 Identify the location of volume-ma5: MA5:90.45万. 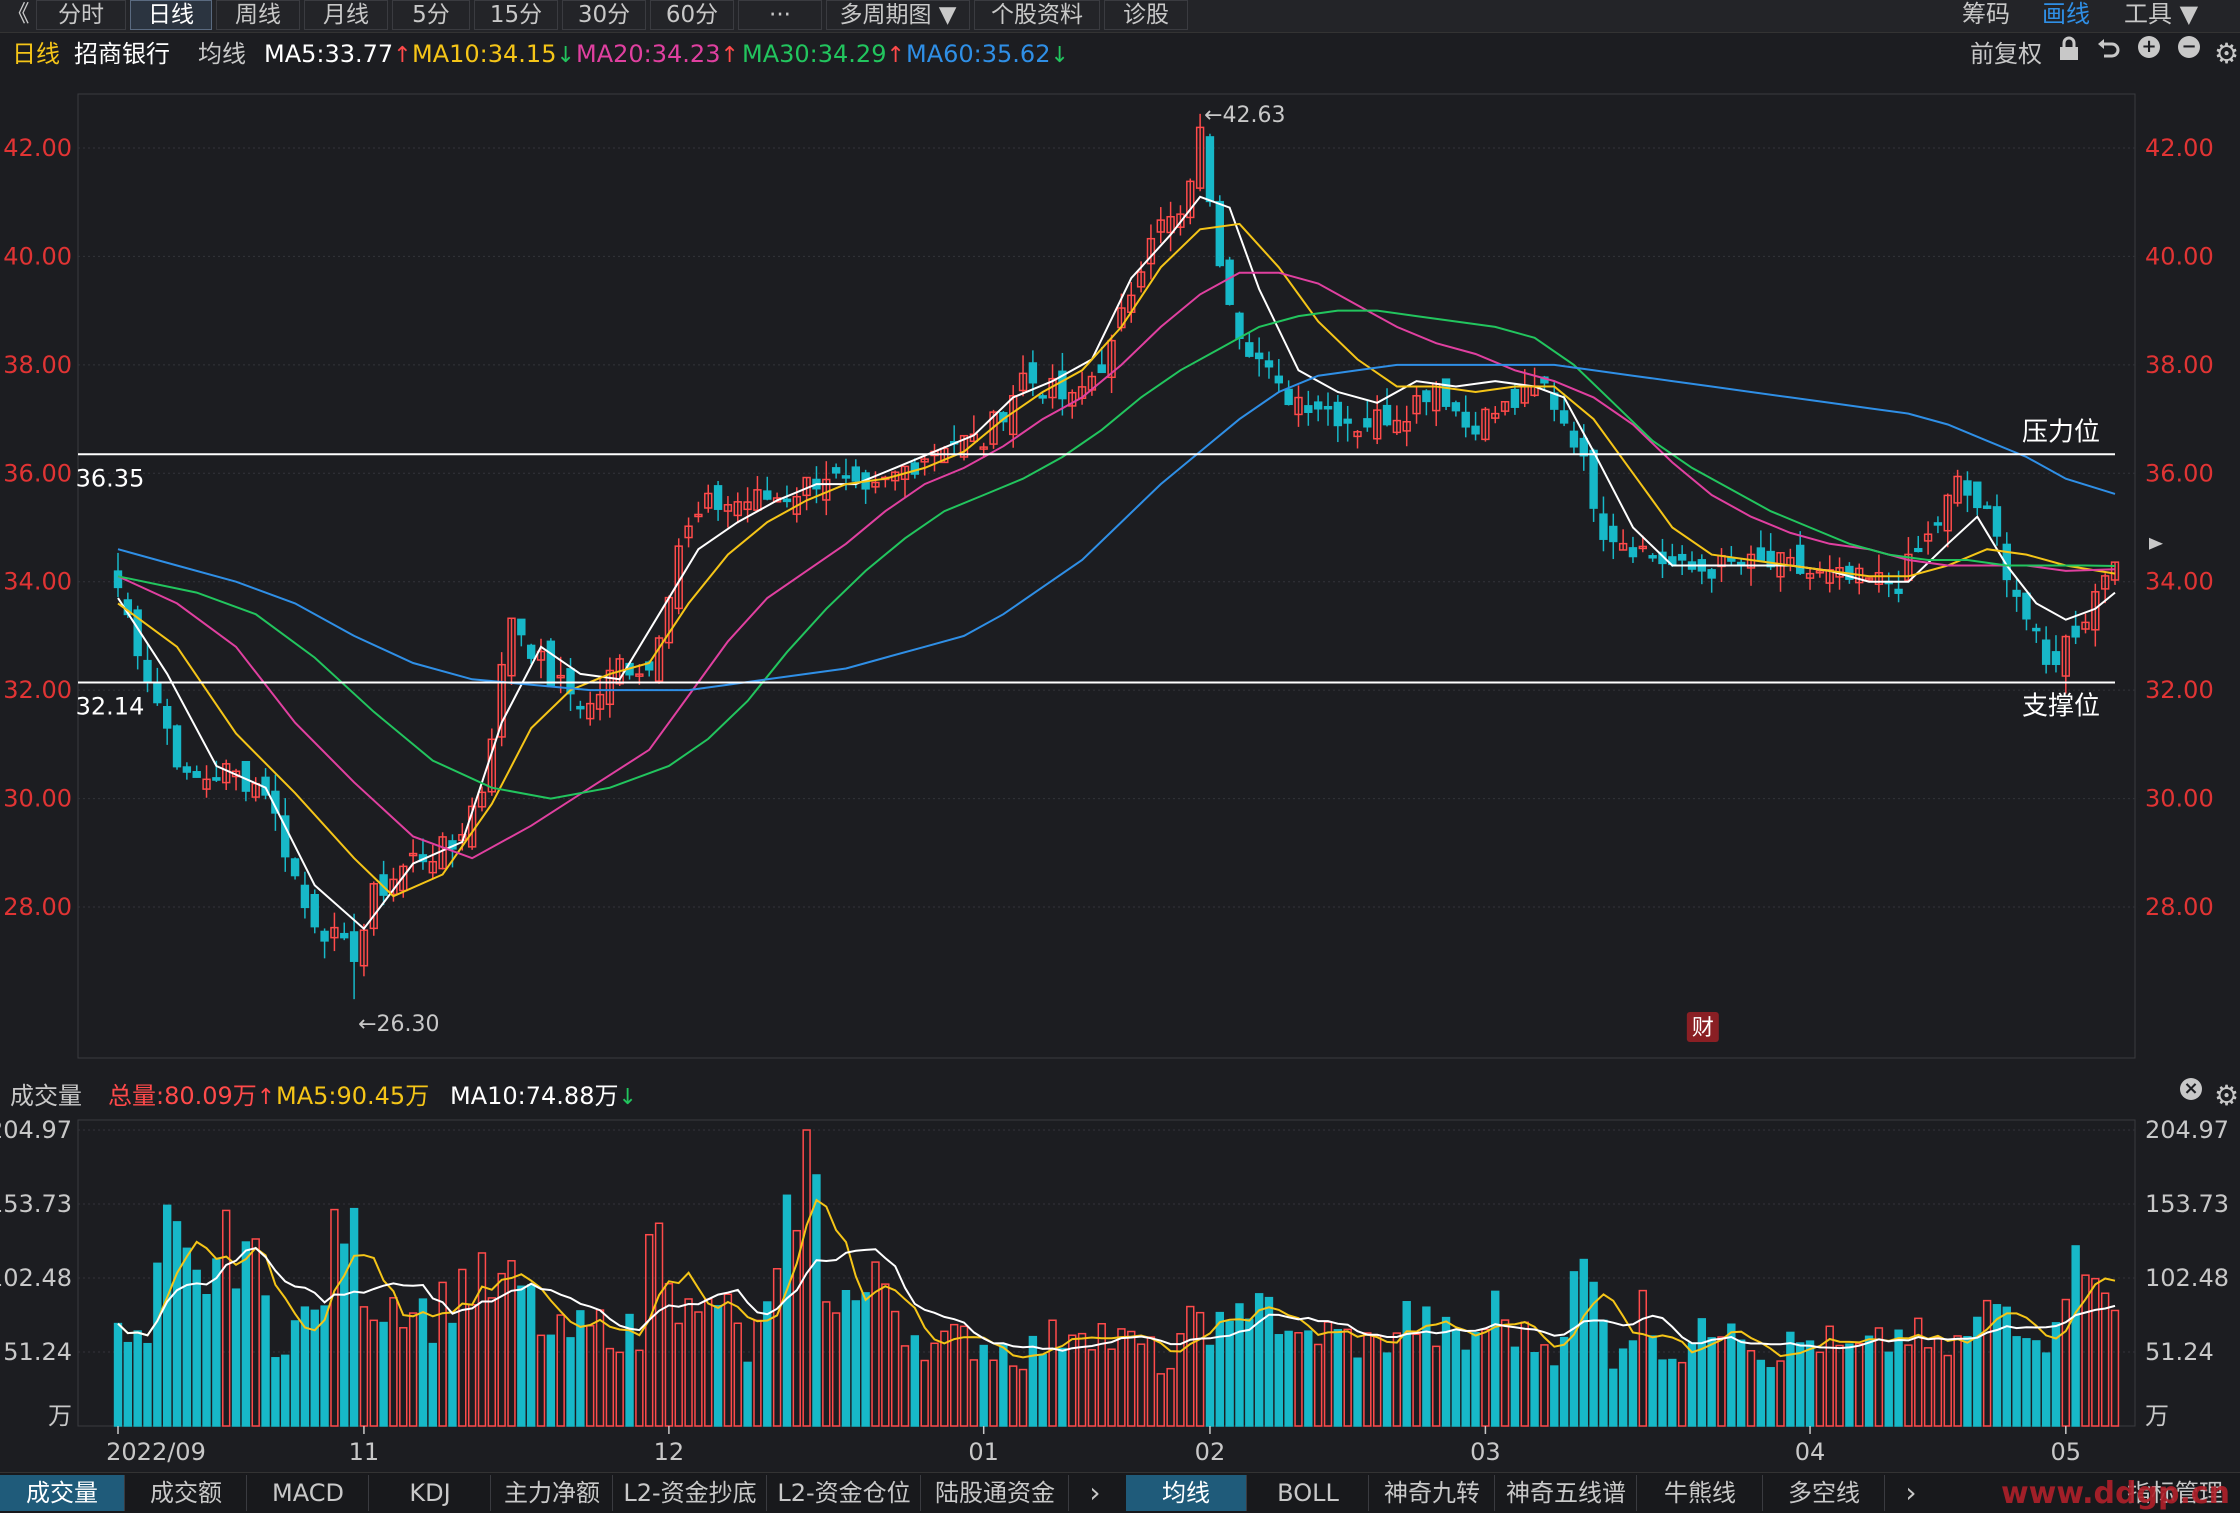
(353, 1096).